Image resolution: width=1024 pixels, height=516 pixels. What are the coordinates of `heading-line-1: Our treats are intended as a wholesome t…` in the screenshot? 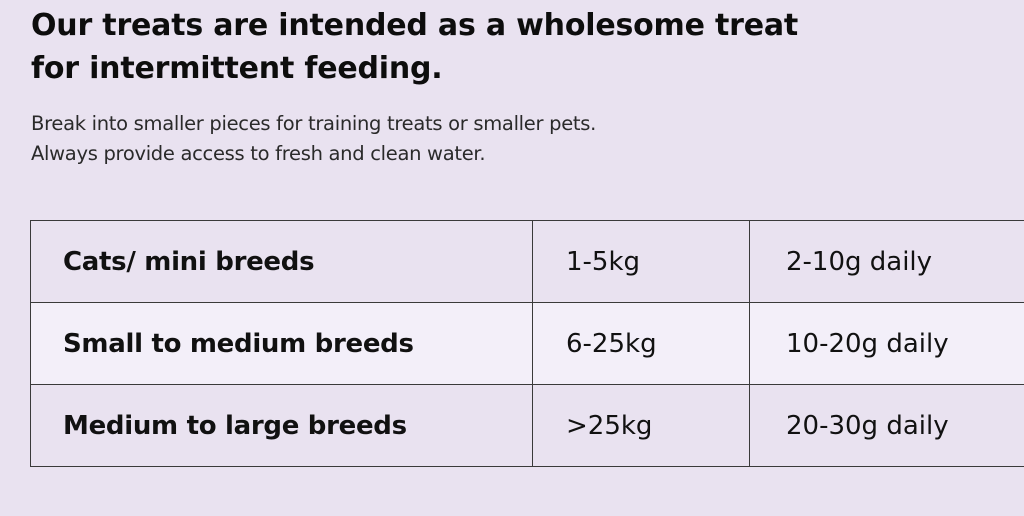 It's located at (415, 25).